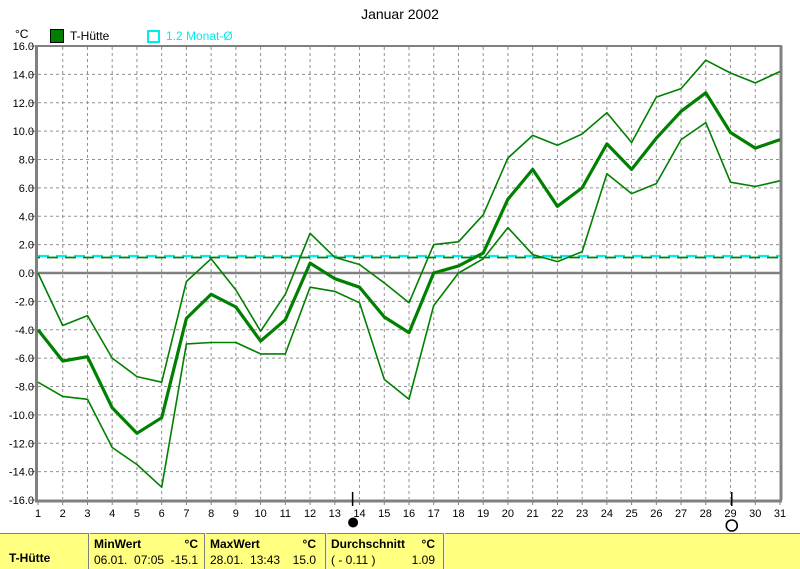 This screenshot has width=800, height=569. Describe the element at coordinates (23, 132) in the screenshot. I see `y-tick-label: 10.0` at that location.